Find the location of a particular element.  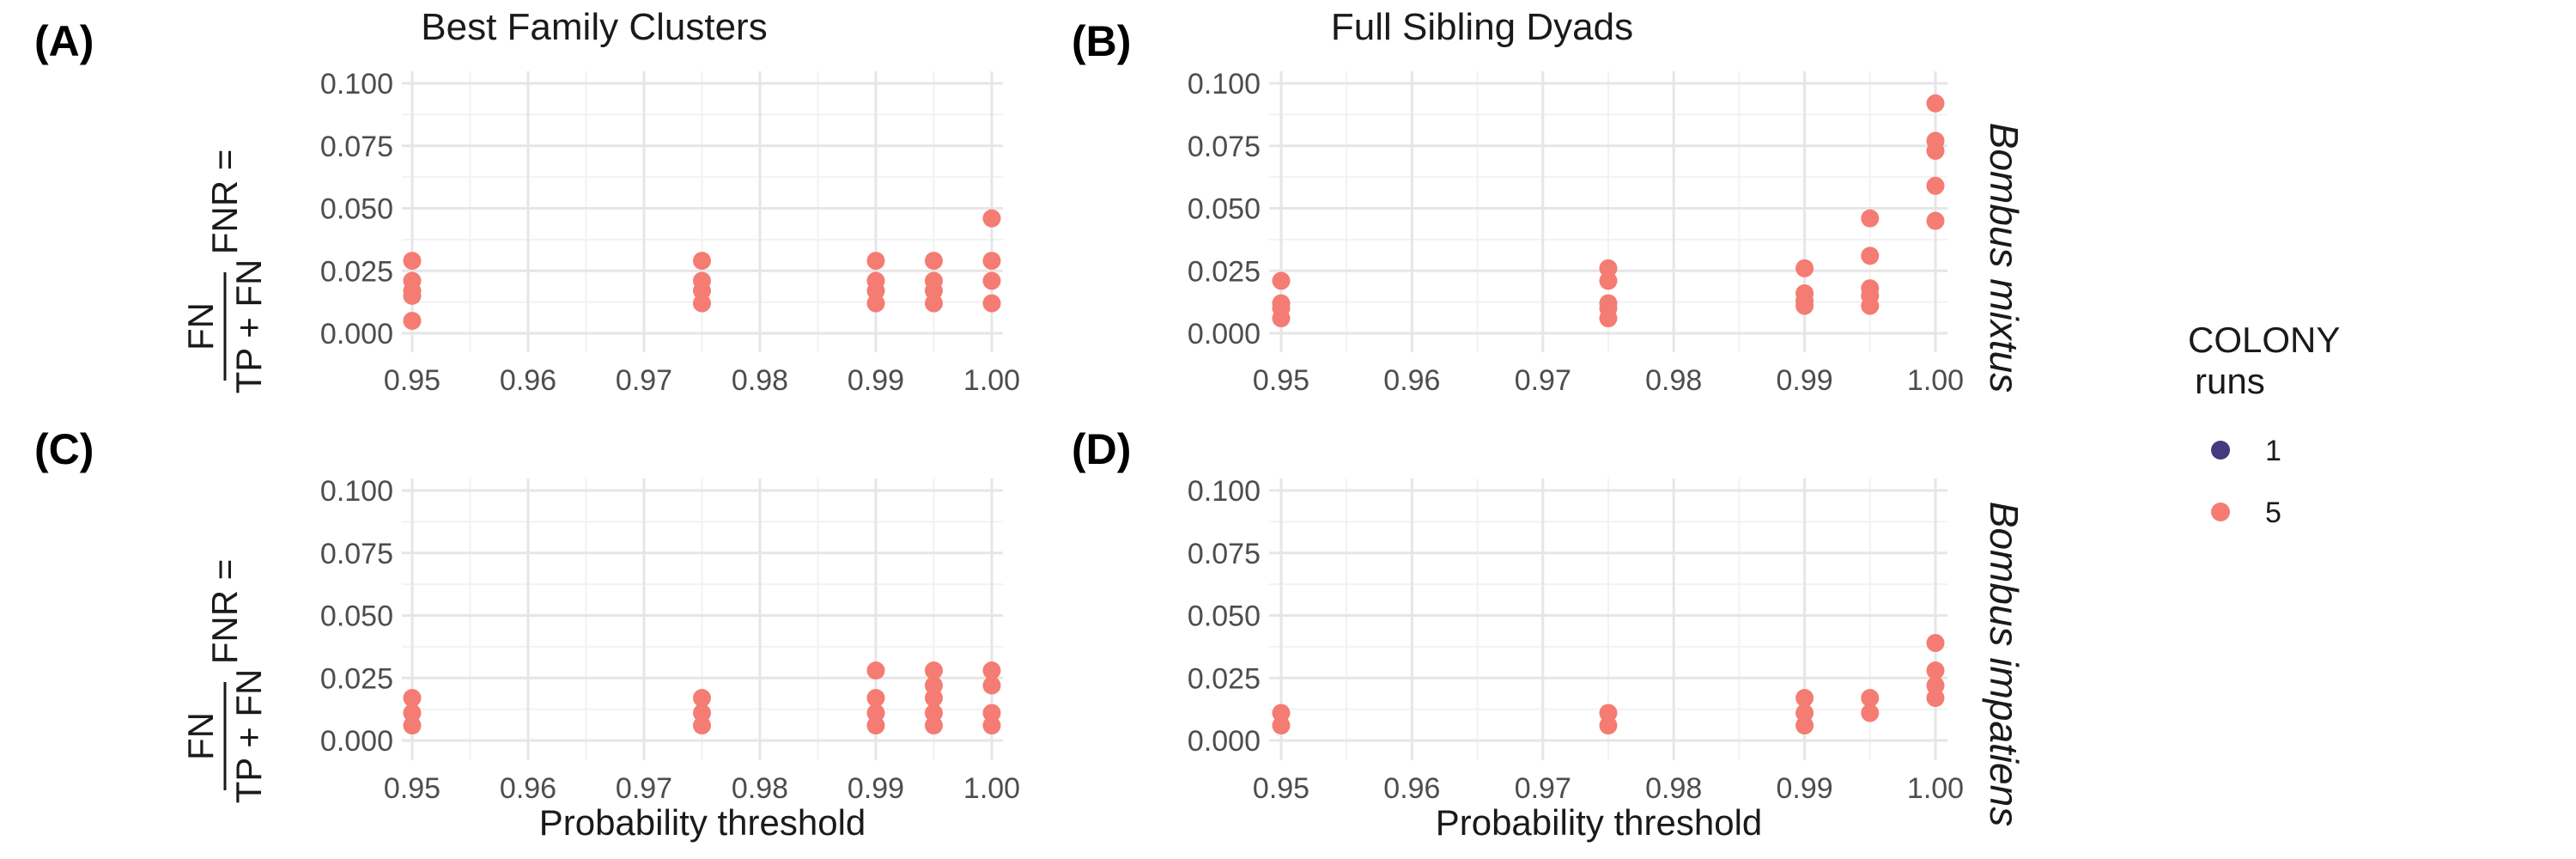

y-axis-label-top: FN TP + FN FNR = is located at coordinates (225, 271).